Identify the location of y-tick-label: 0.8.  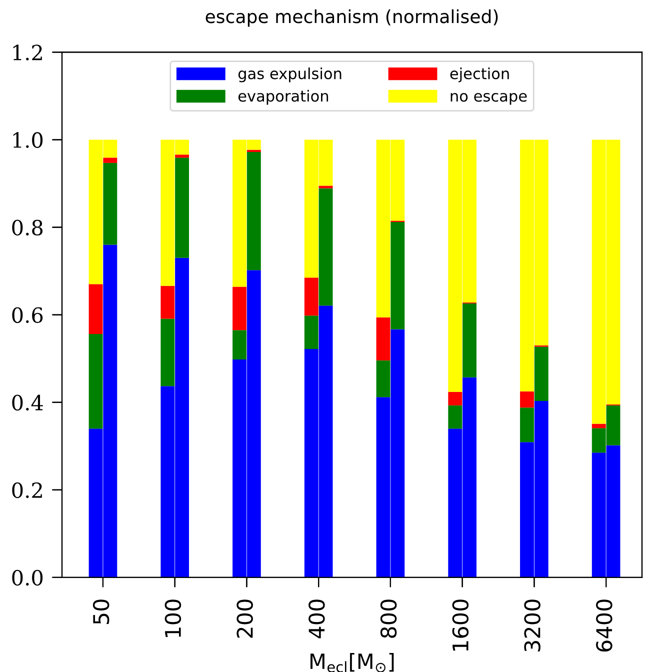
(27, 228).